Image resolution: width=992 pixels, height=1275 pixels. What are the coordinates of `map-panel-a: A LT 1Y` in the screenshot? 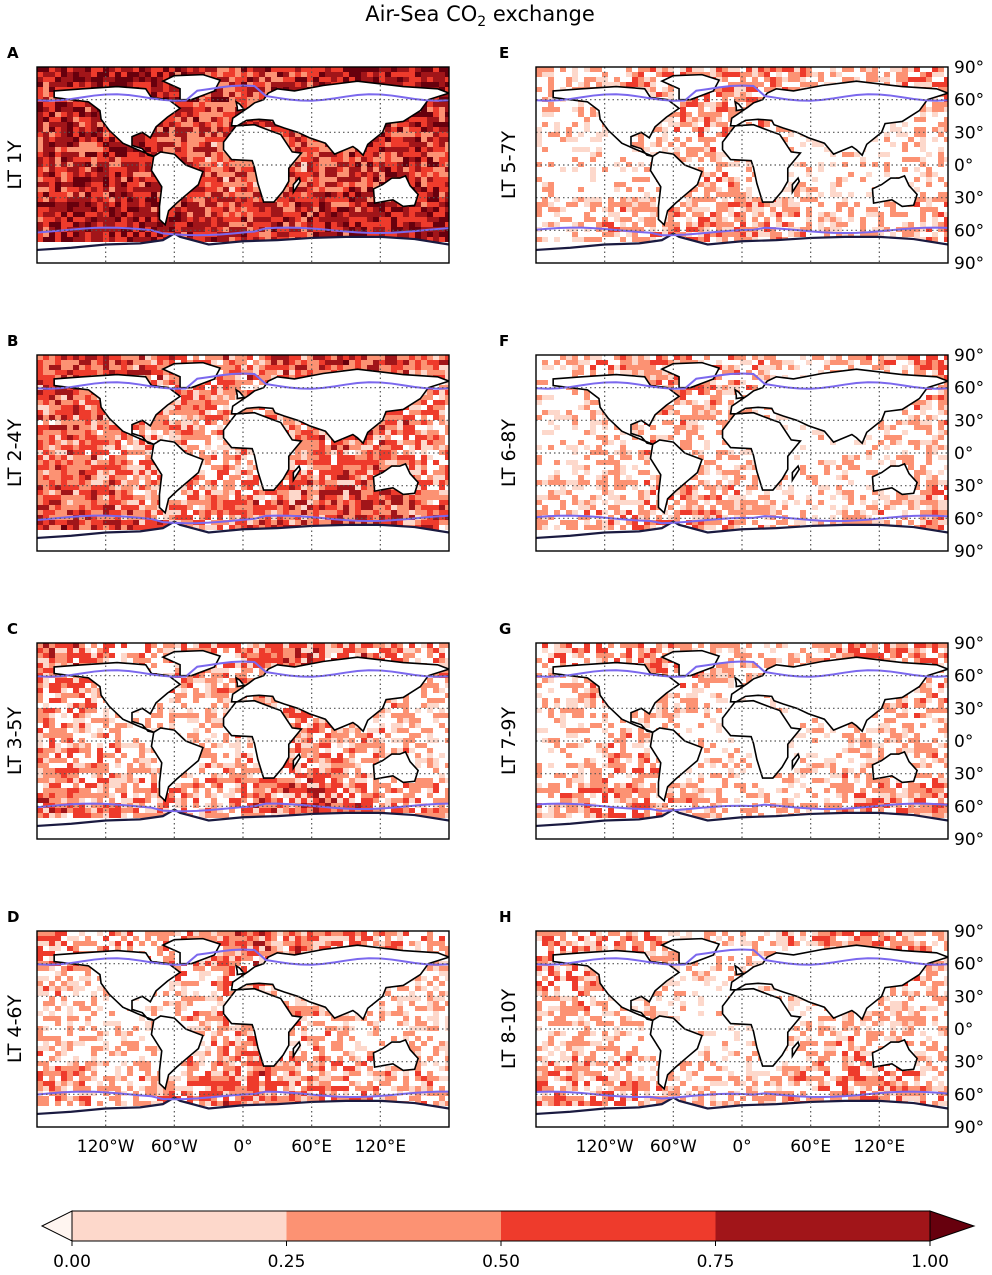 It's located at (227, 154).